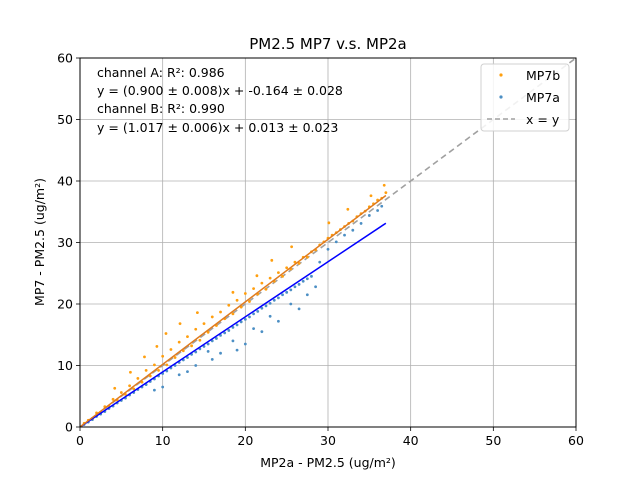  I want to click on legend-label-mp7a: MP7a, so click(543, 97).